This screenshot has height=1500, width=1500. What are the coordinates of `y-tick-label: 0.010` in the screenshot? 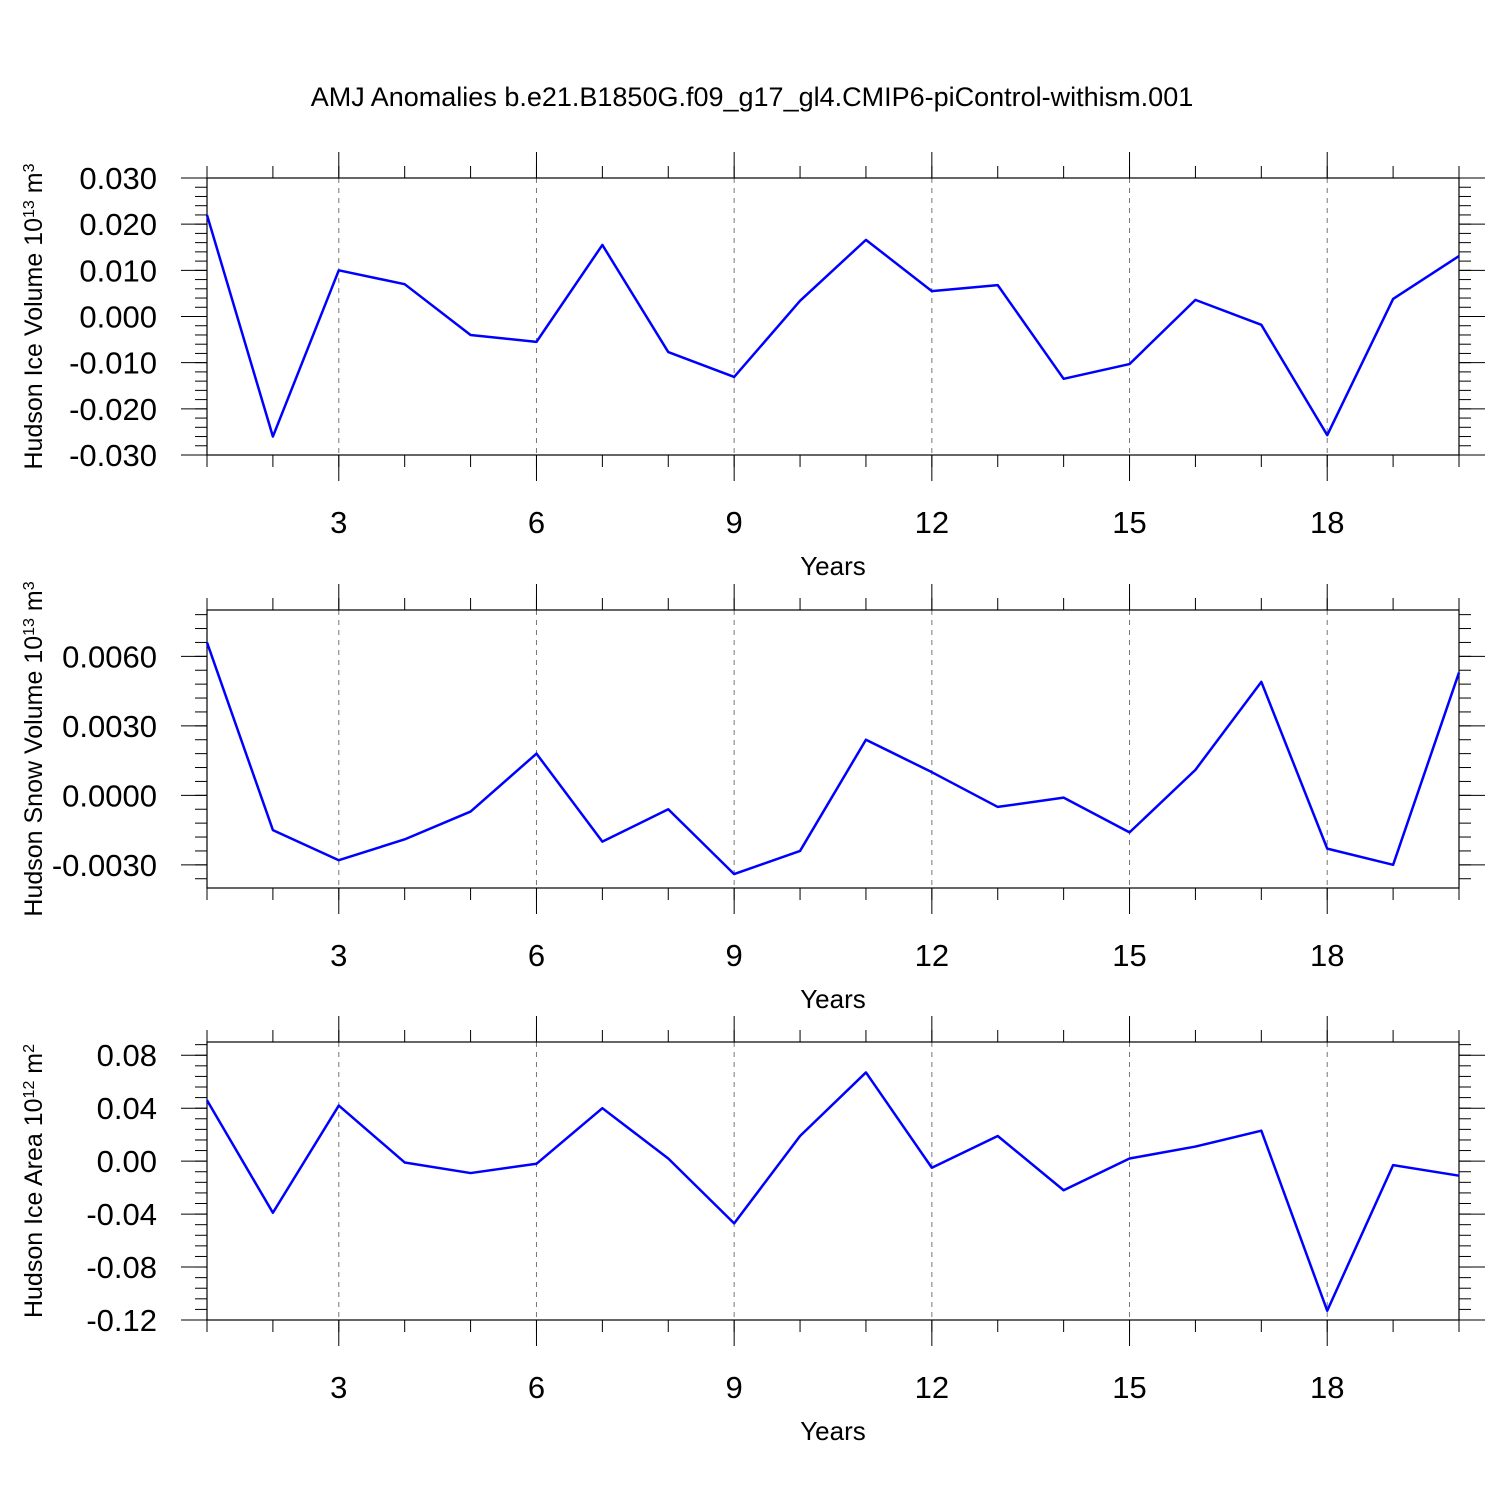 It's located at (118, 270).